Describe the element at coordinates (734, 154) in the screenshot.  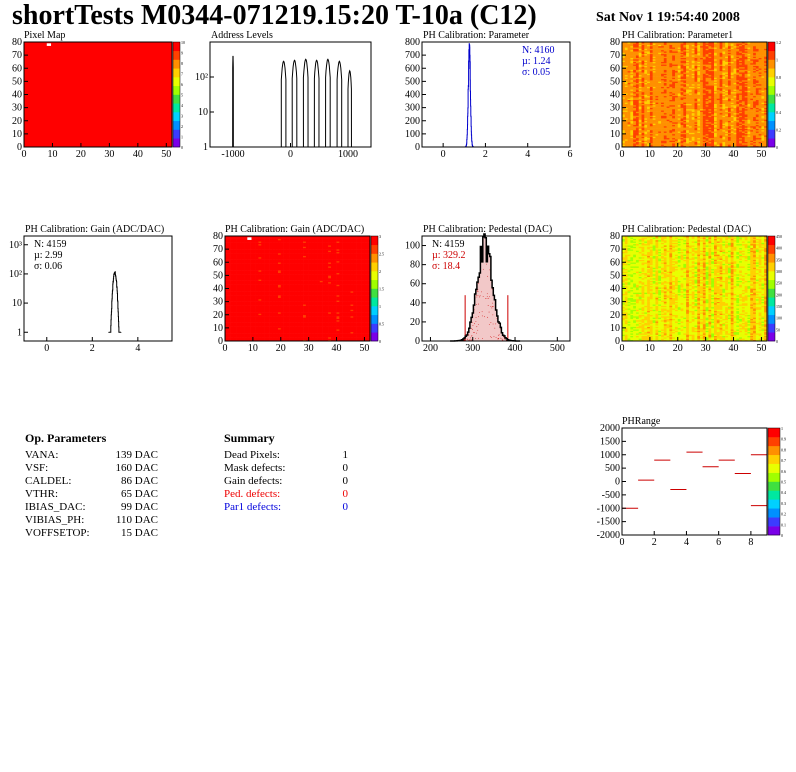
I see `x-tick-label: 40` at that location.